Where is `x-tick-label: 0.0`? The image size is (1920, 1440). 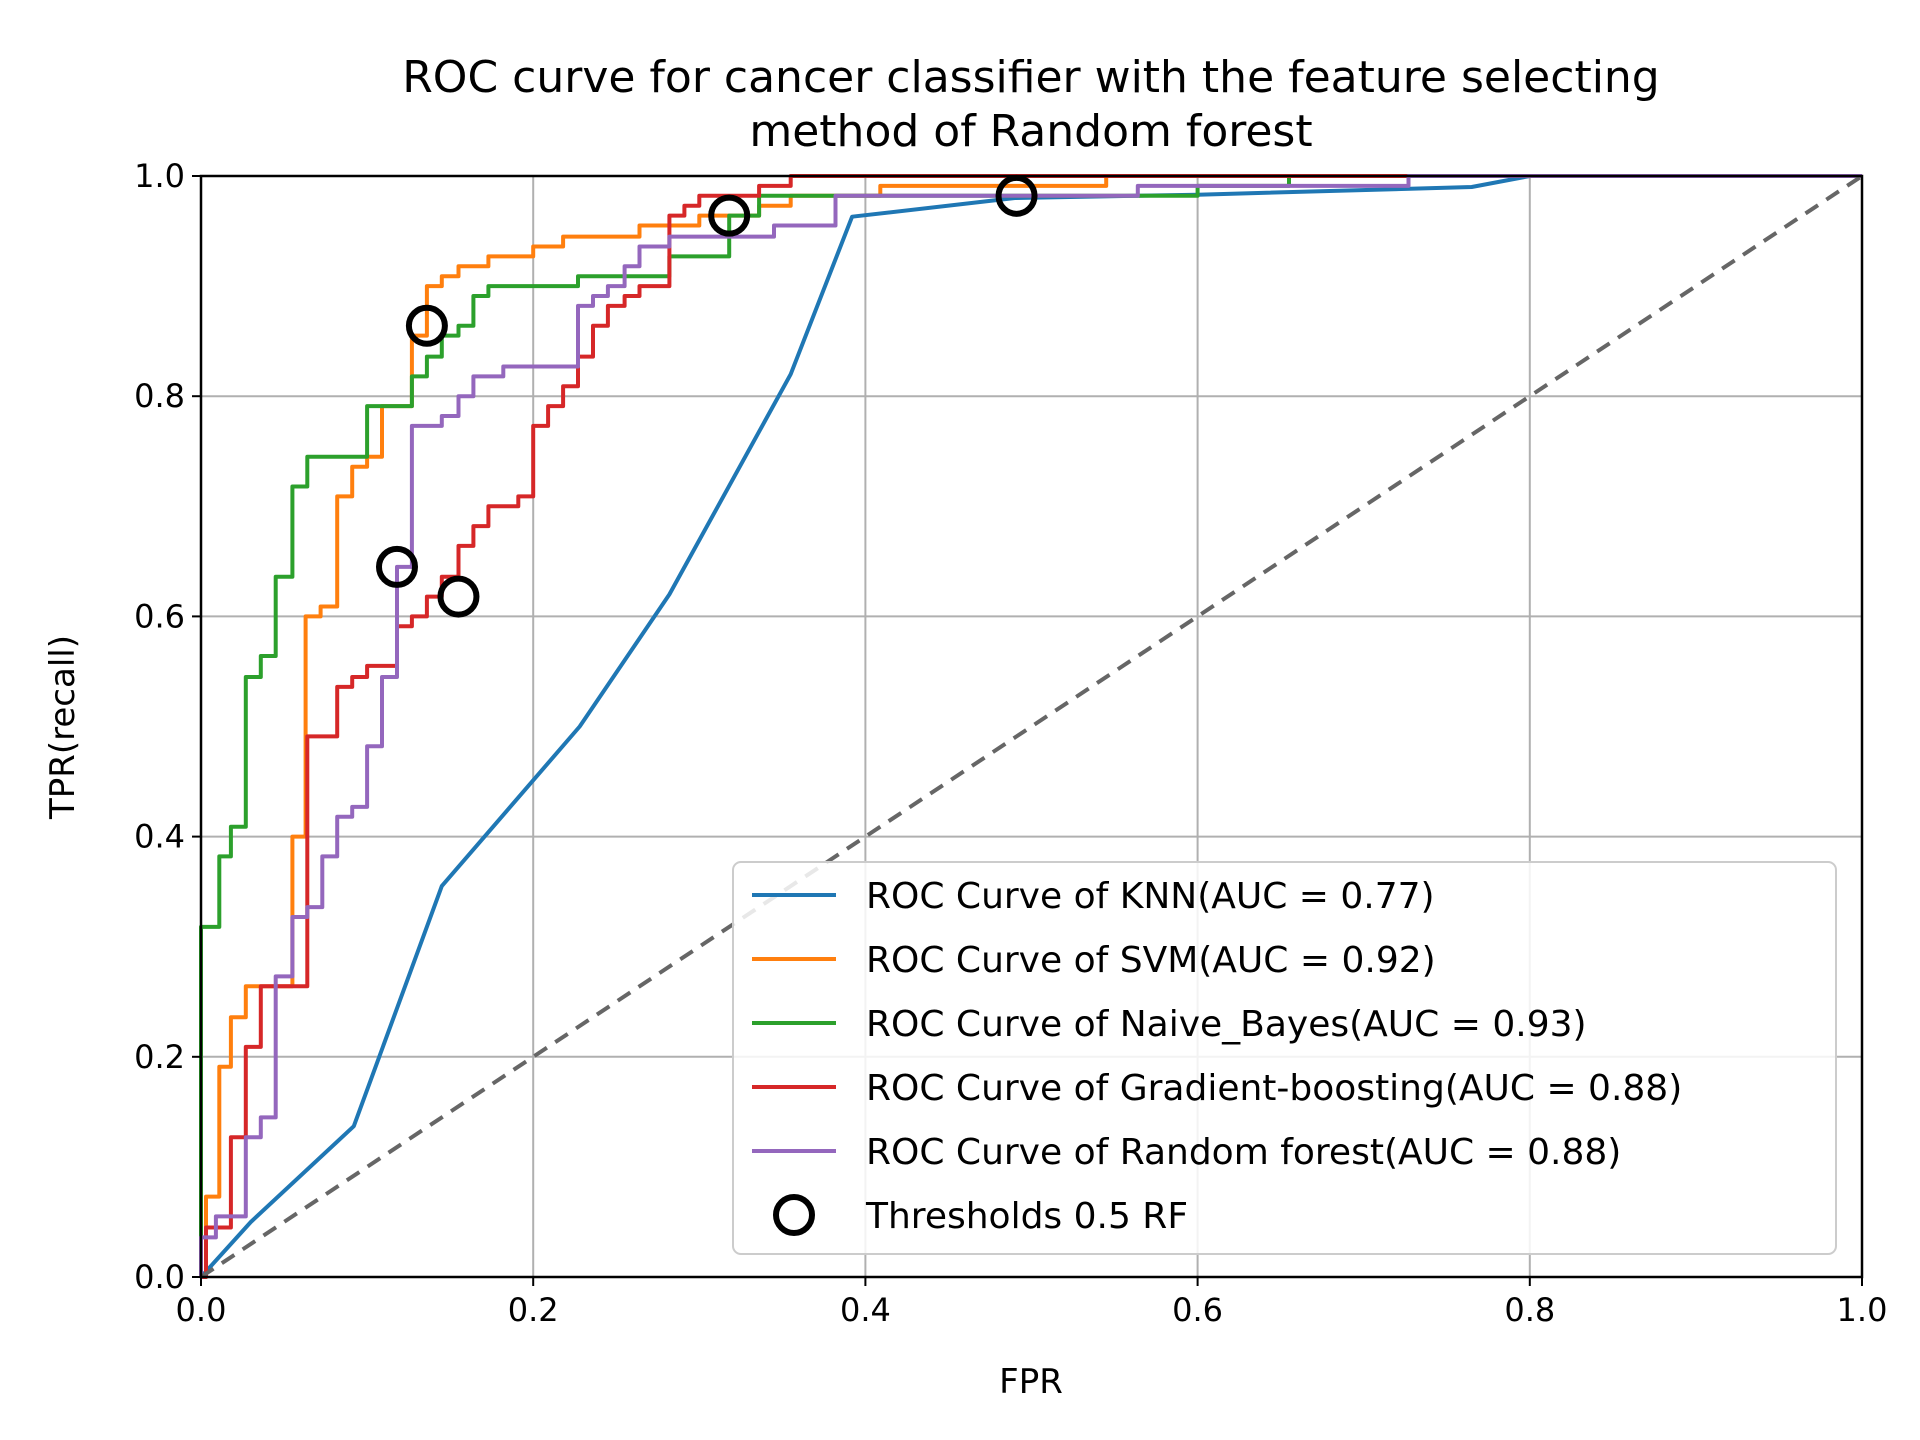 x-tick-label: 0.0 is located at coordinates (201, 1310).